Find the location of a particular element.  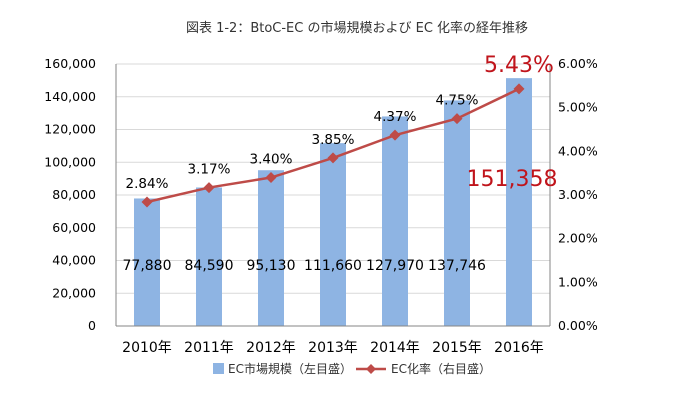

left-axis-tick-label: 20,000 is located at coordinates (74, 292).